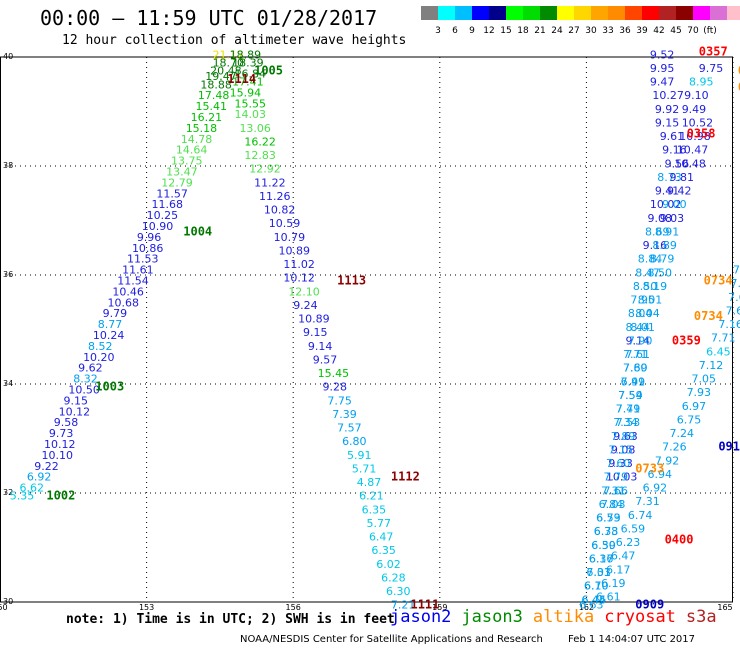  Describe the element at coordinates (254, 128) in the screenshot. I see `wave-height-point: 13.06` at that location.